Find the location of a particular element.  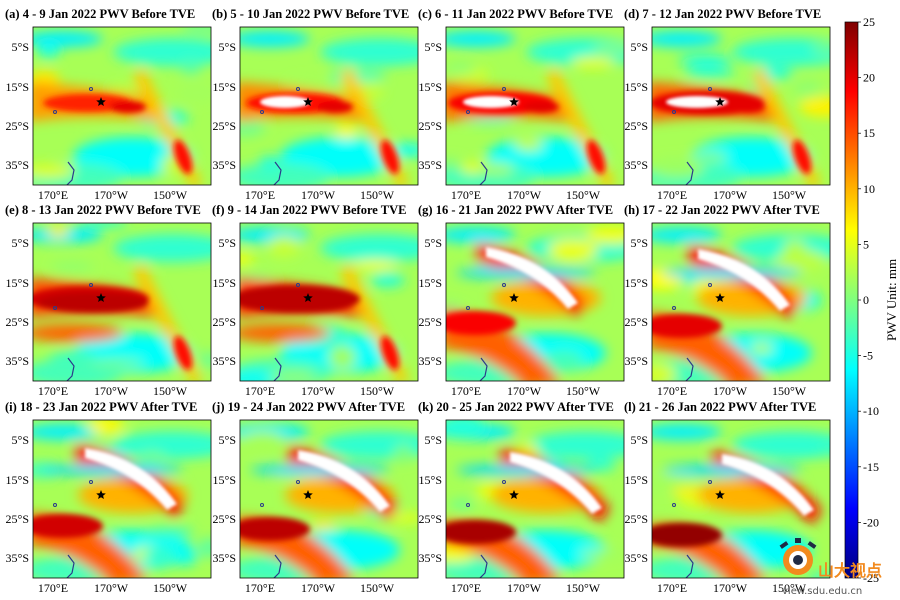

colorbar-label: PWV Unit: mm is located at coordinates (891, 300).